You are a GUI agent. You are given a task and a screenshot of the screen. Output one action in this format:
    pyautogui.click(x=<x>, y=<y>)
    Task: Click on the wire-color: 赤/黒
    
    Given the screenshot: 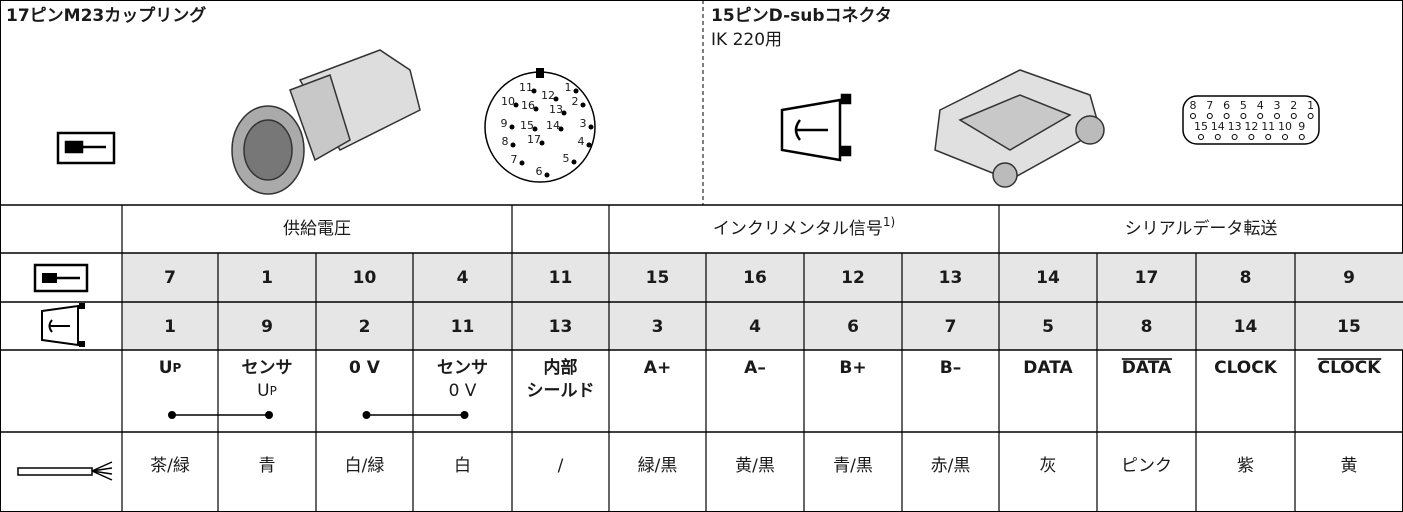 What is the action you would take?
    pyautogui.click(x=951, y=466)
    